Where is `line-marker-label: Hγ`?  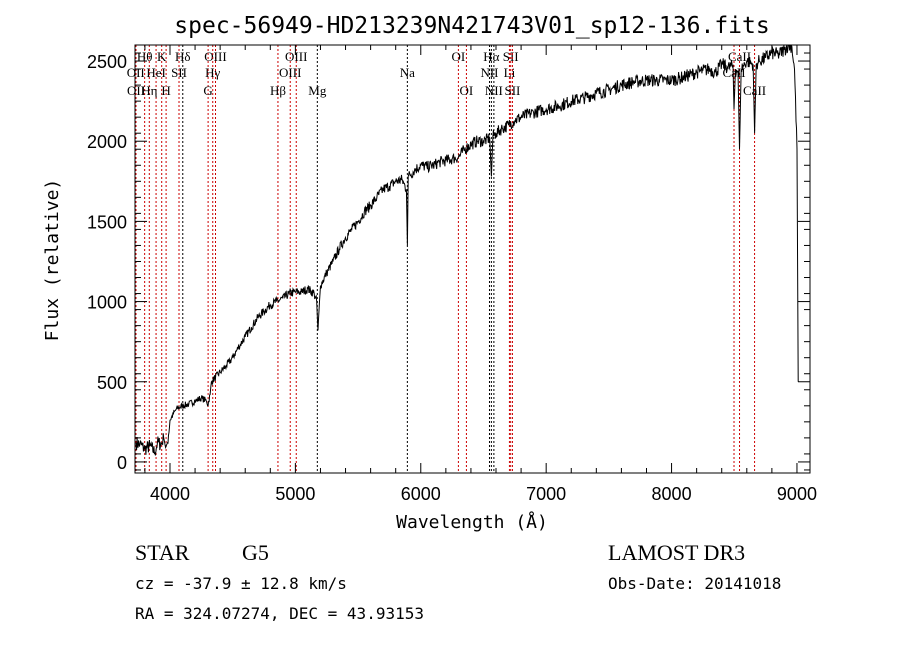 line-marker-label: Hγ is located at coordinates (212, 72).